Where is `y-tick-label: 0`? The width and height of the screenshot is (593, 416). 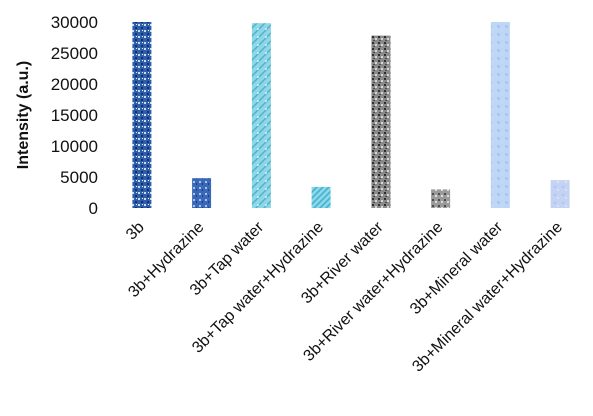 y-tick-label: 0 is located at coordinates (93, 208).